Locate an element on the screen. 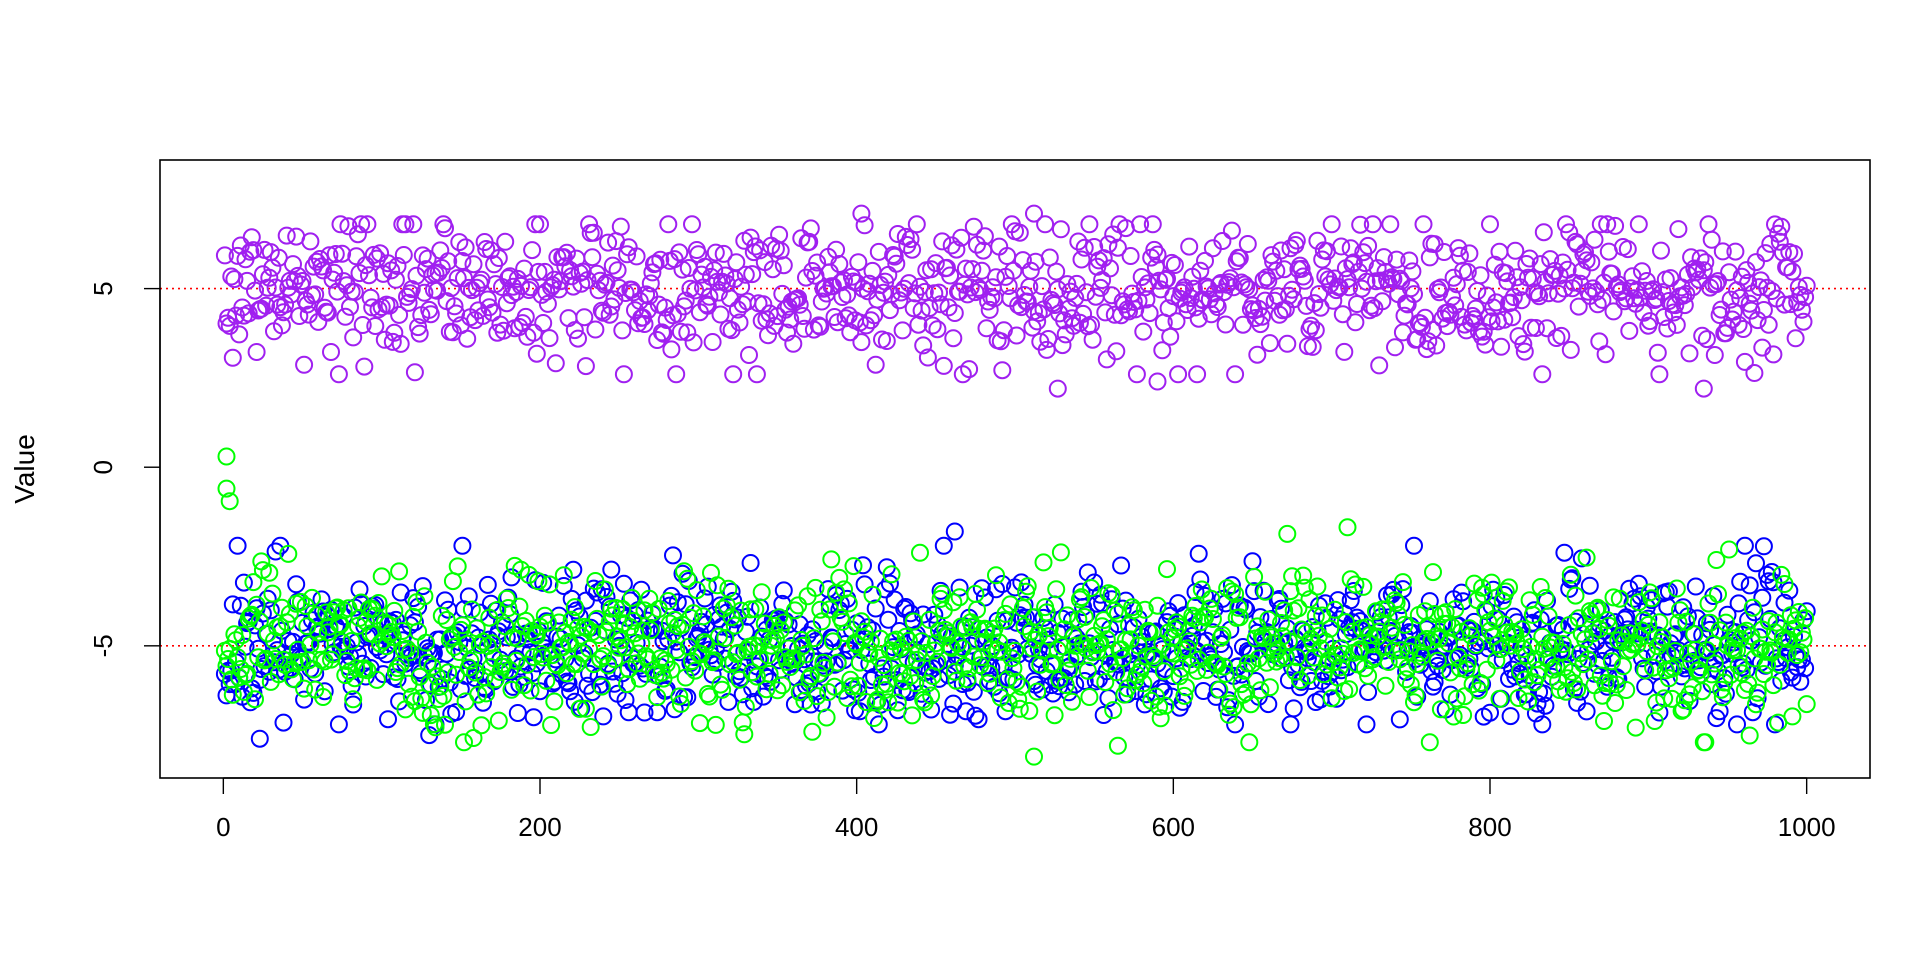 The width and height of the screenshot is (1920, 960). x-tick-label: 400 is located at coordinates (856, 827).